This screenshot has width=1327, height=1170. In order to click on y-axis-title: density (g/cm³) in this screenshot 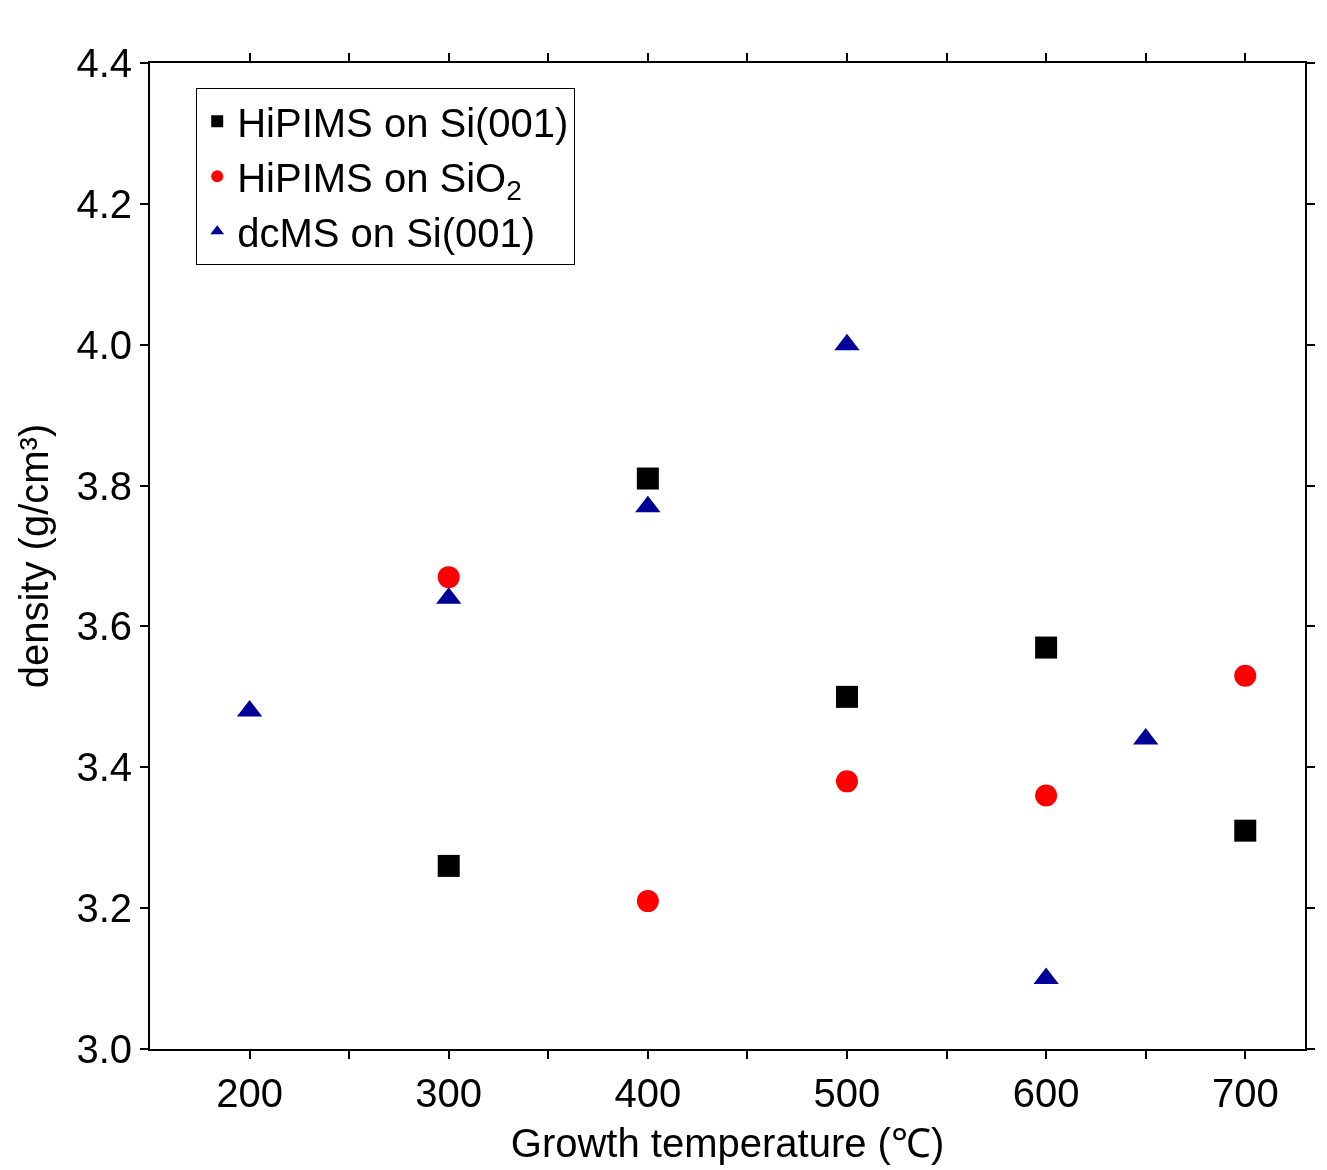, I will do `click(34, 556)`.